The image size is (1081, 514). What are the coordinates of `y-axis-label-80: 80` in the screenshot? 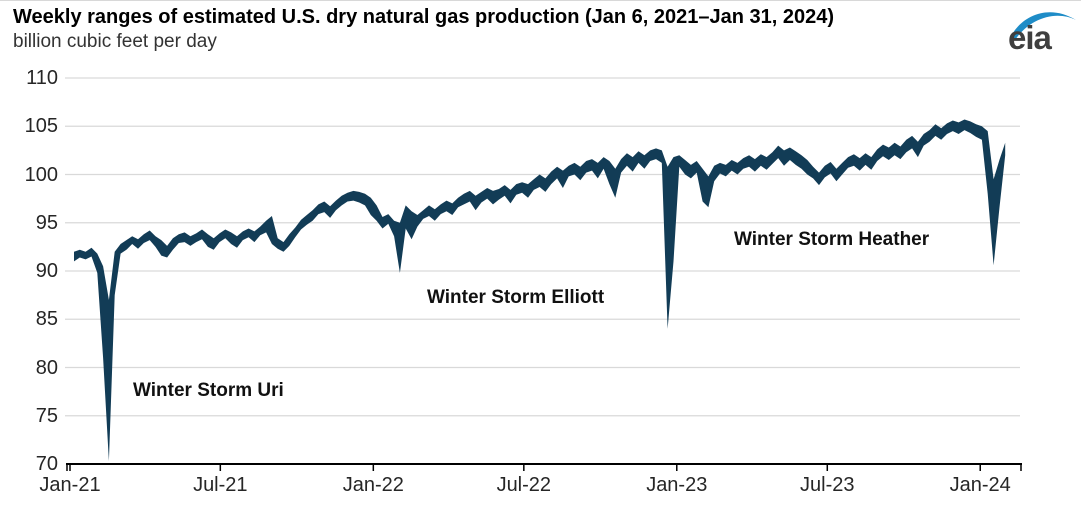 It's located at (46, 367).